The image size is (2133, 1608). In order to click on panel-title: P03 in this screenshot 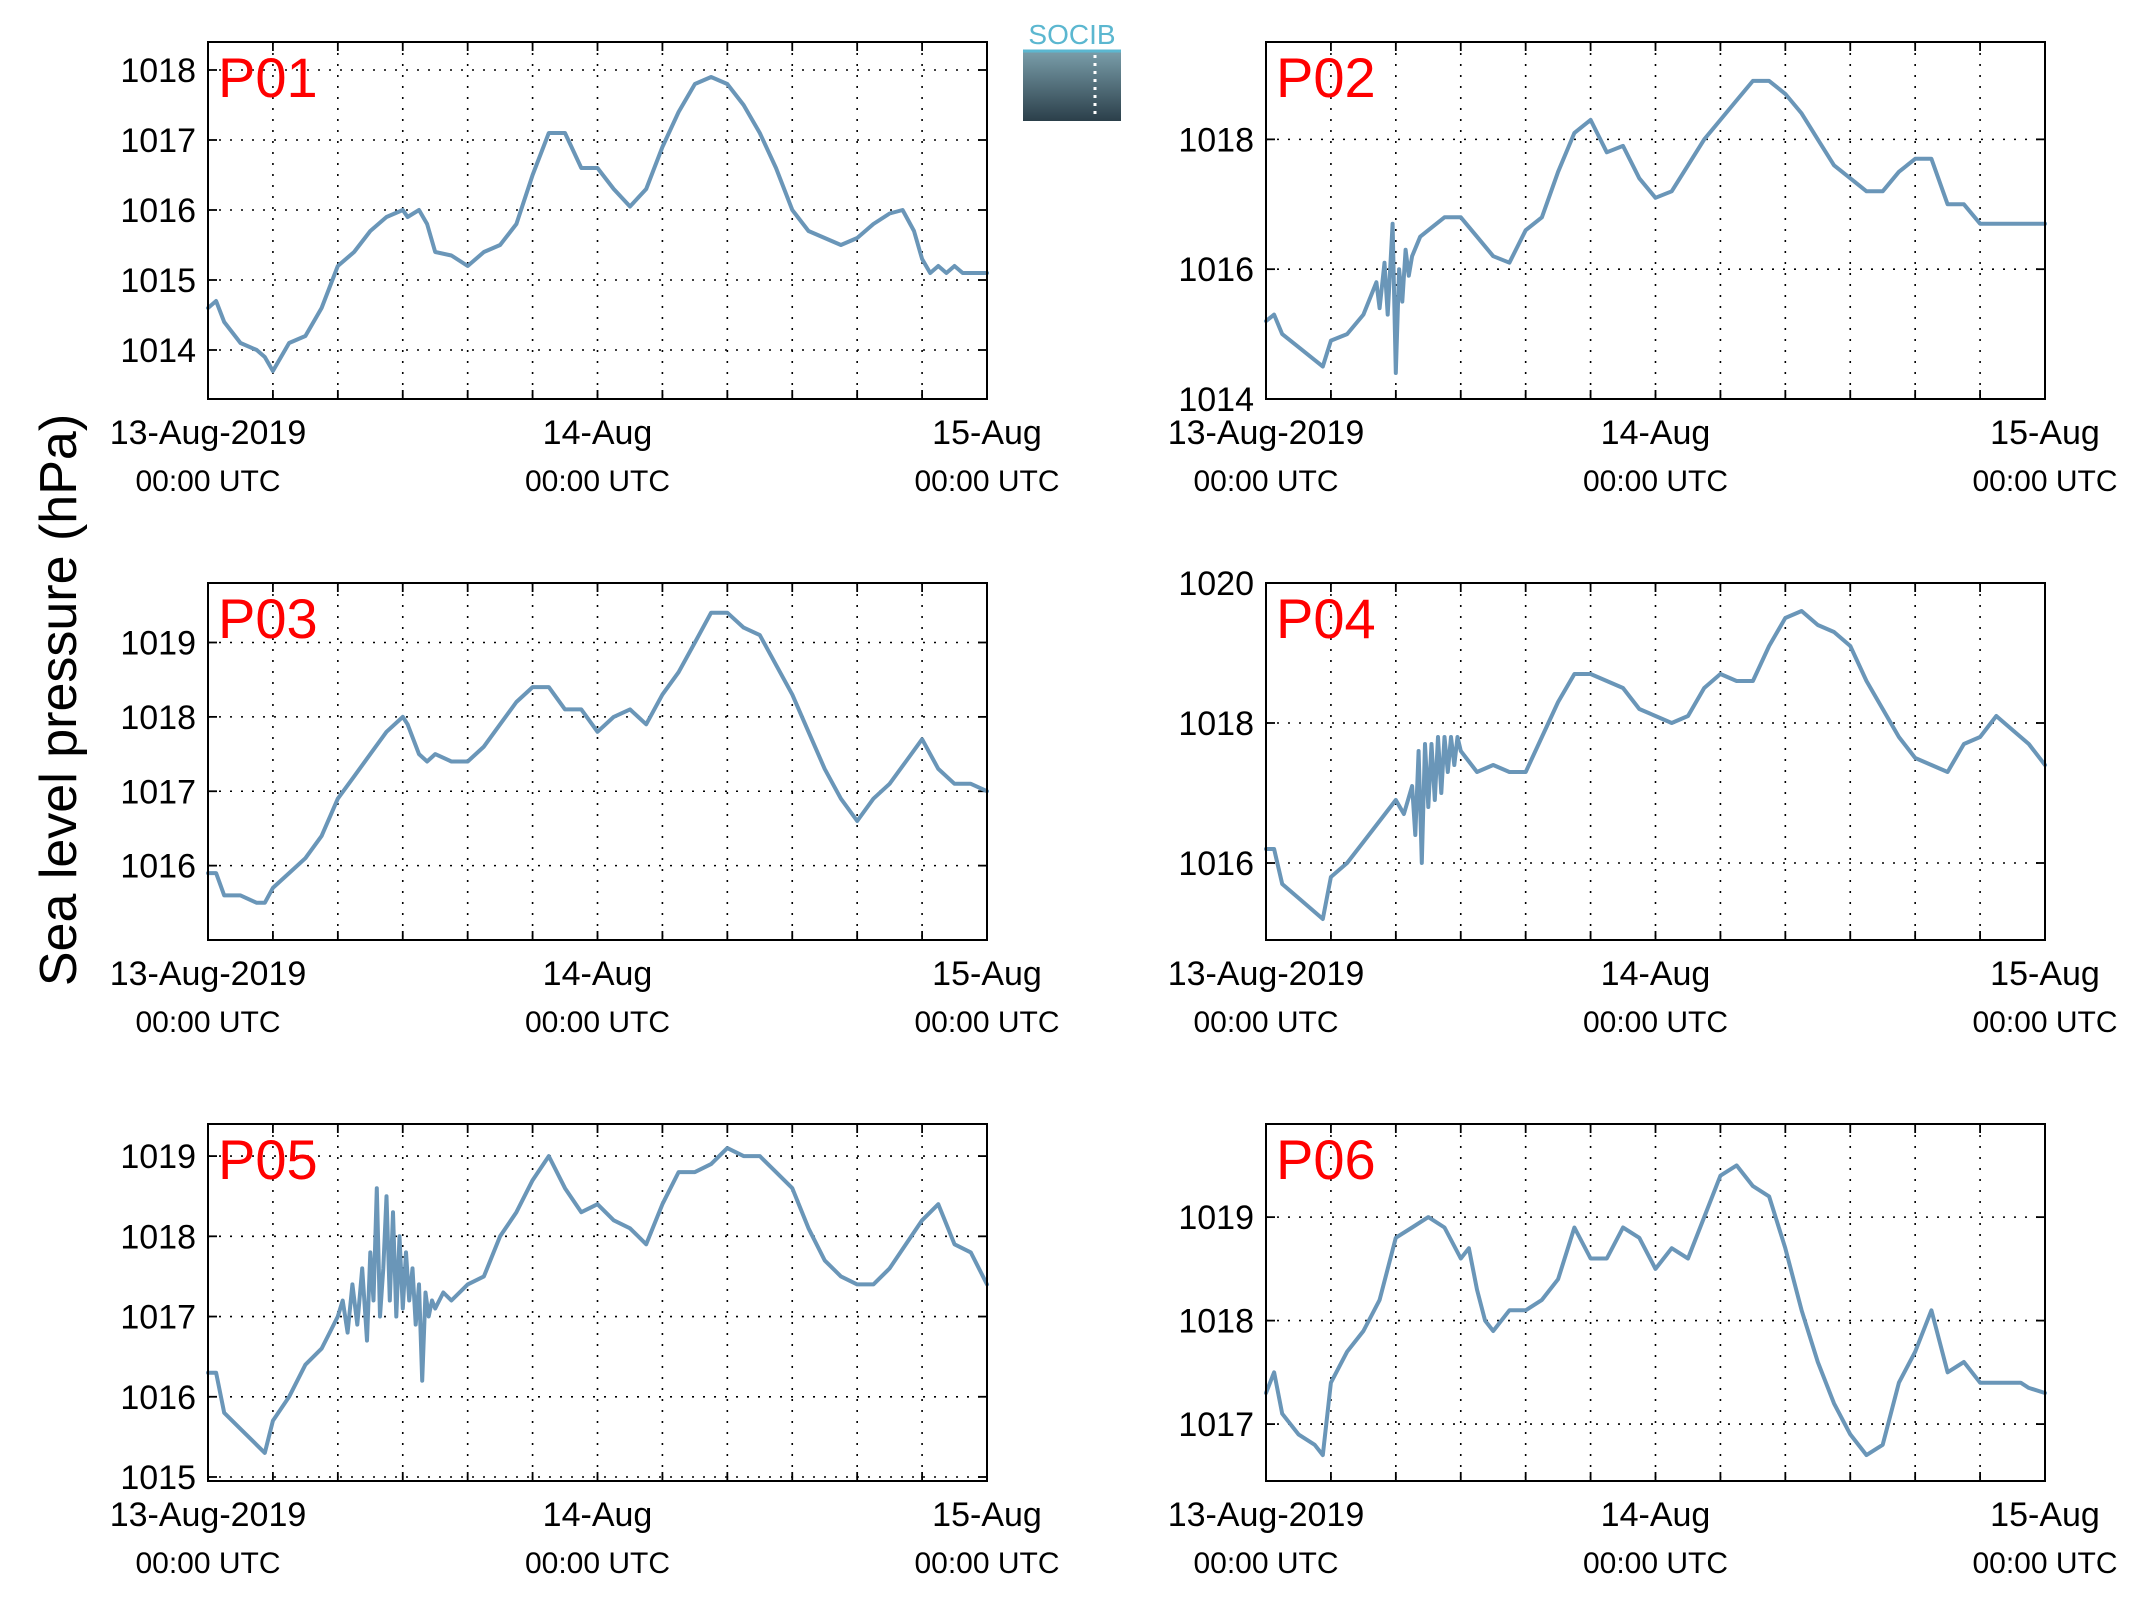, I will do `click(268, 618)`.